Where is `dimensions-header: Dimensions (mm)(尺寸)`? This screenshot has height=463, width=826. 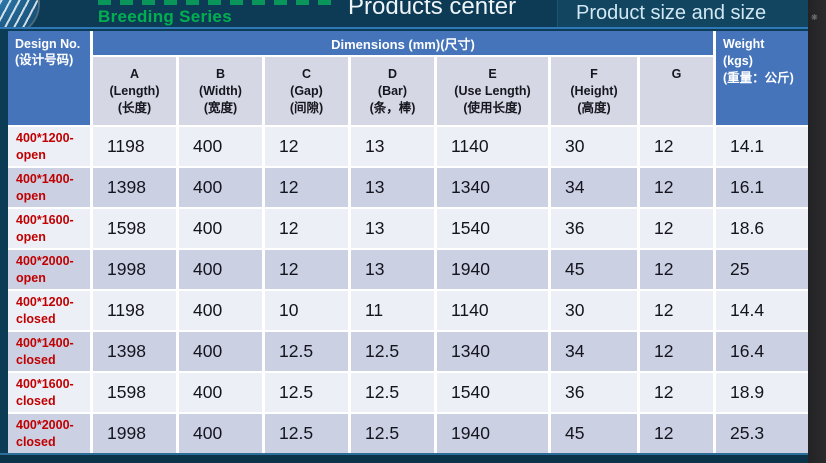 dimensions-header: Dimensions (mm)(尺寸) is located at coordinates (403, 43).